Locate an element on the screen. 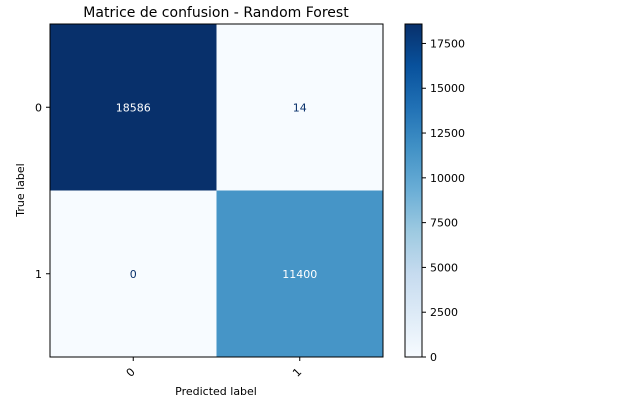 The height and width of the screenshot is (415, 635). y-tick-label: 1 is located at coordinates (38, 274).